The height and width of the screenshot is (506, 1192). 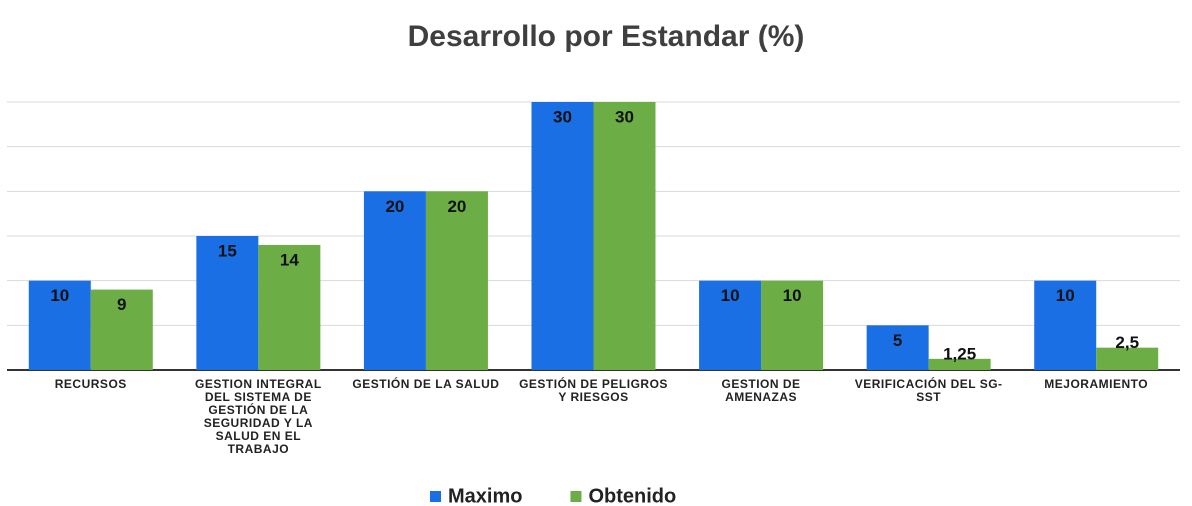 I want to click on legend-label: Maximo, so click(x=485, y=495).